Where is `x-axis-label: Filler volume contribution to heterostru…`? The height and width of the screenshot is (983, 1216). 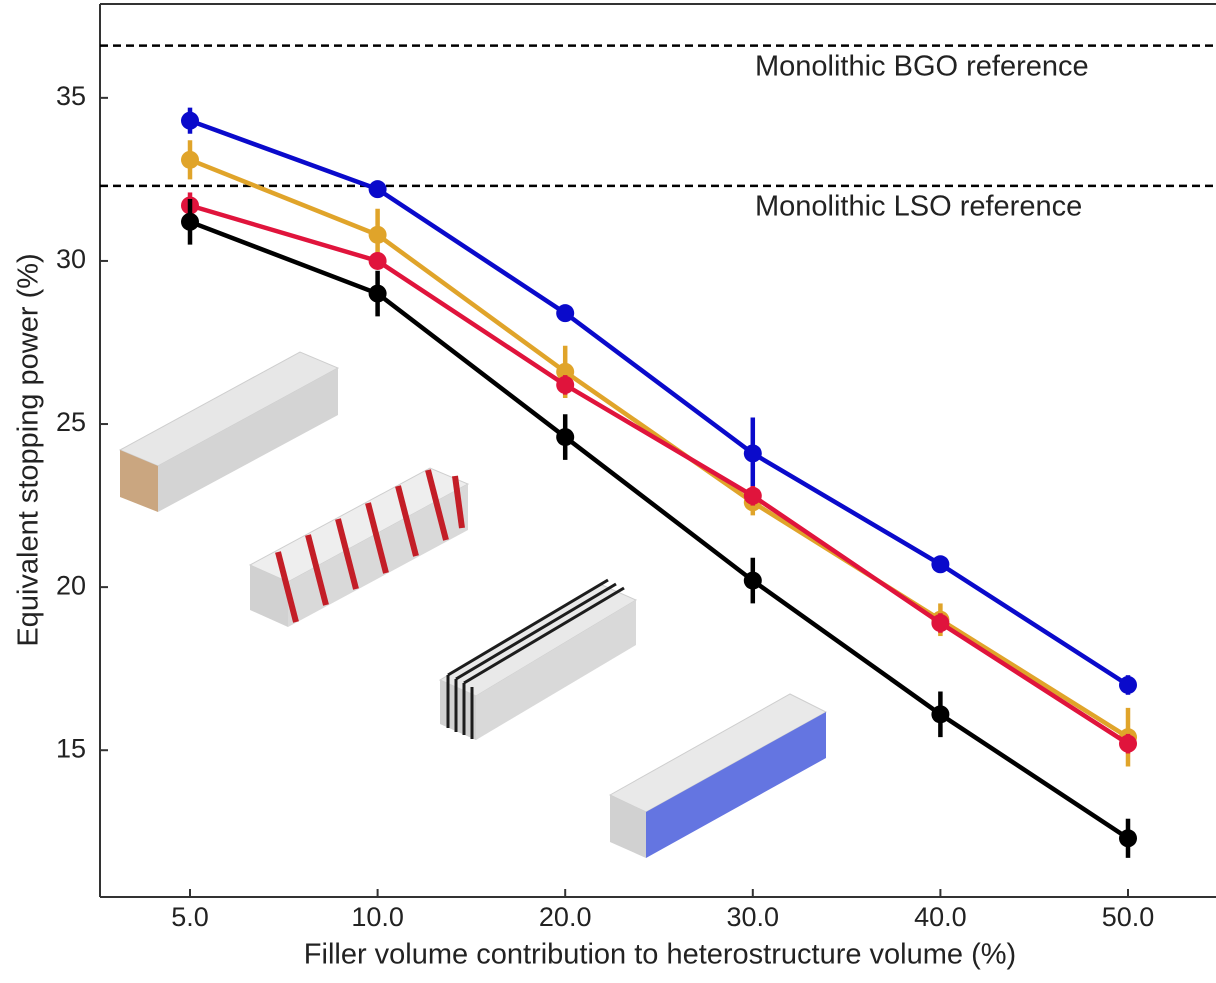
x-axis-label: Filler volume contribution to heterostru… is located at coordinates (660, 955).